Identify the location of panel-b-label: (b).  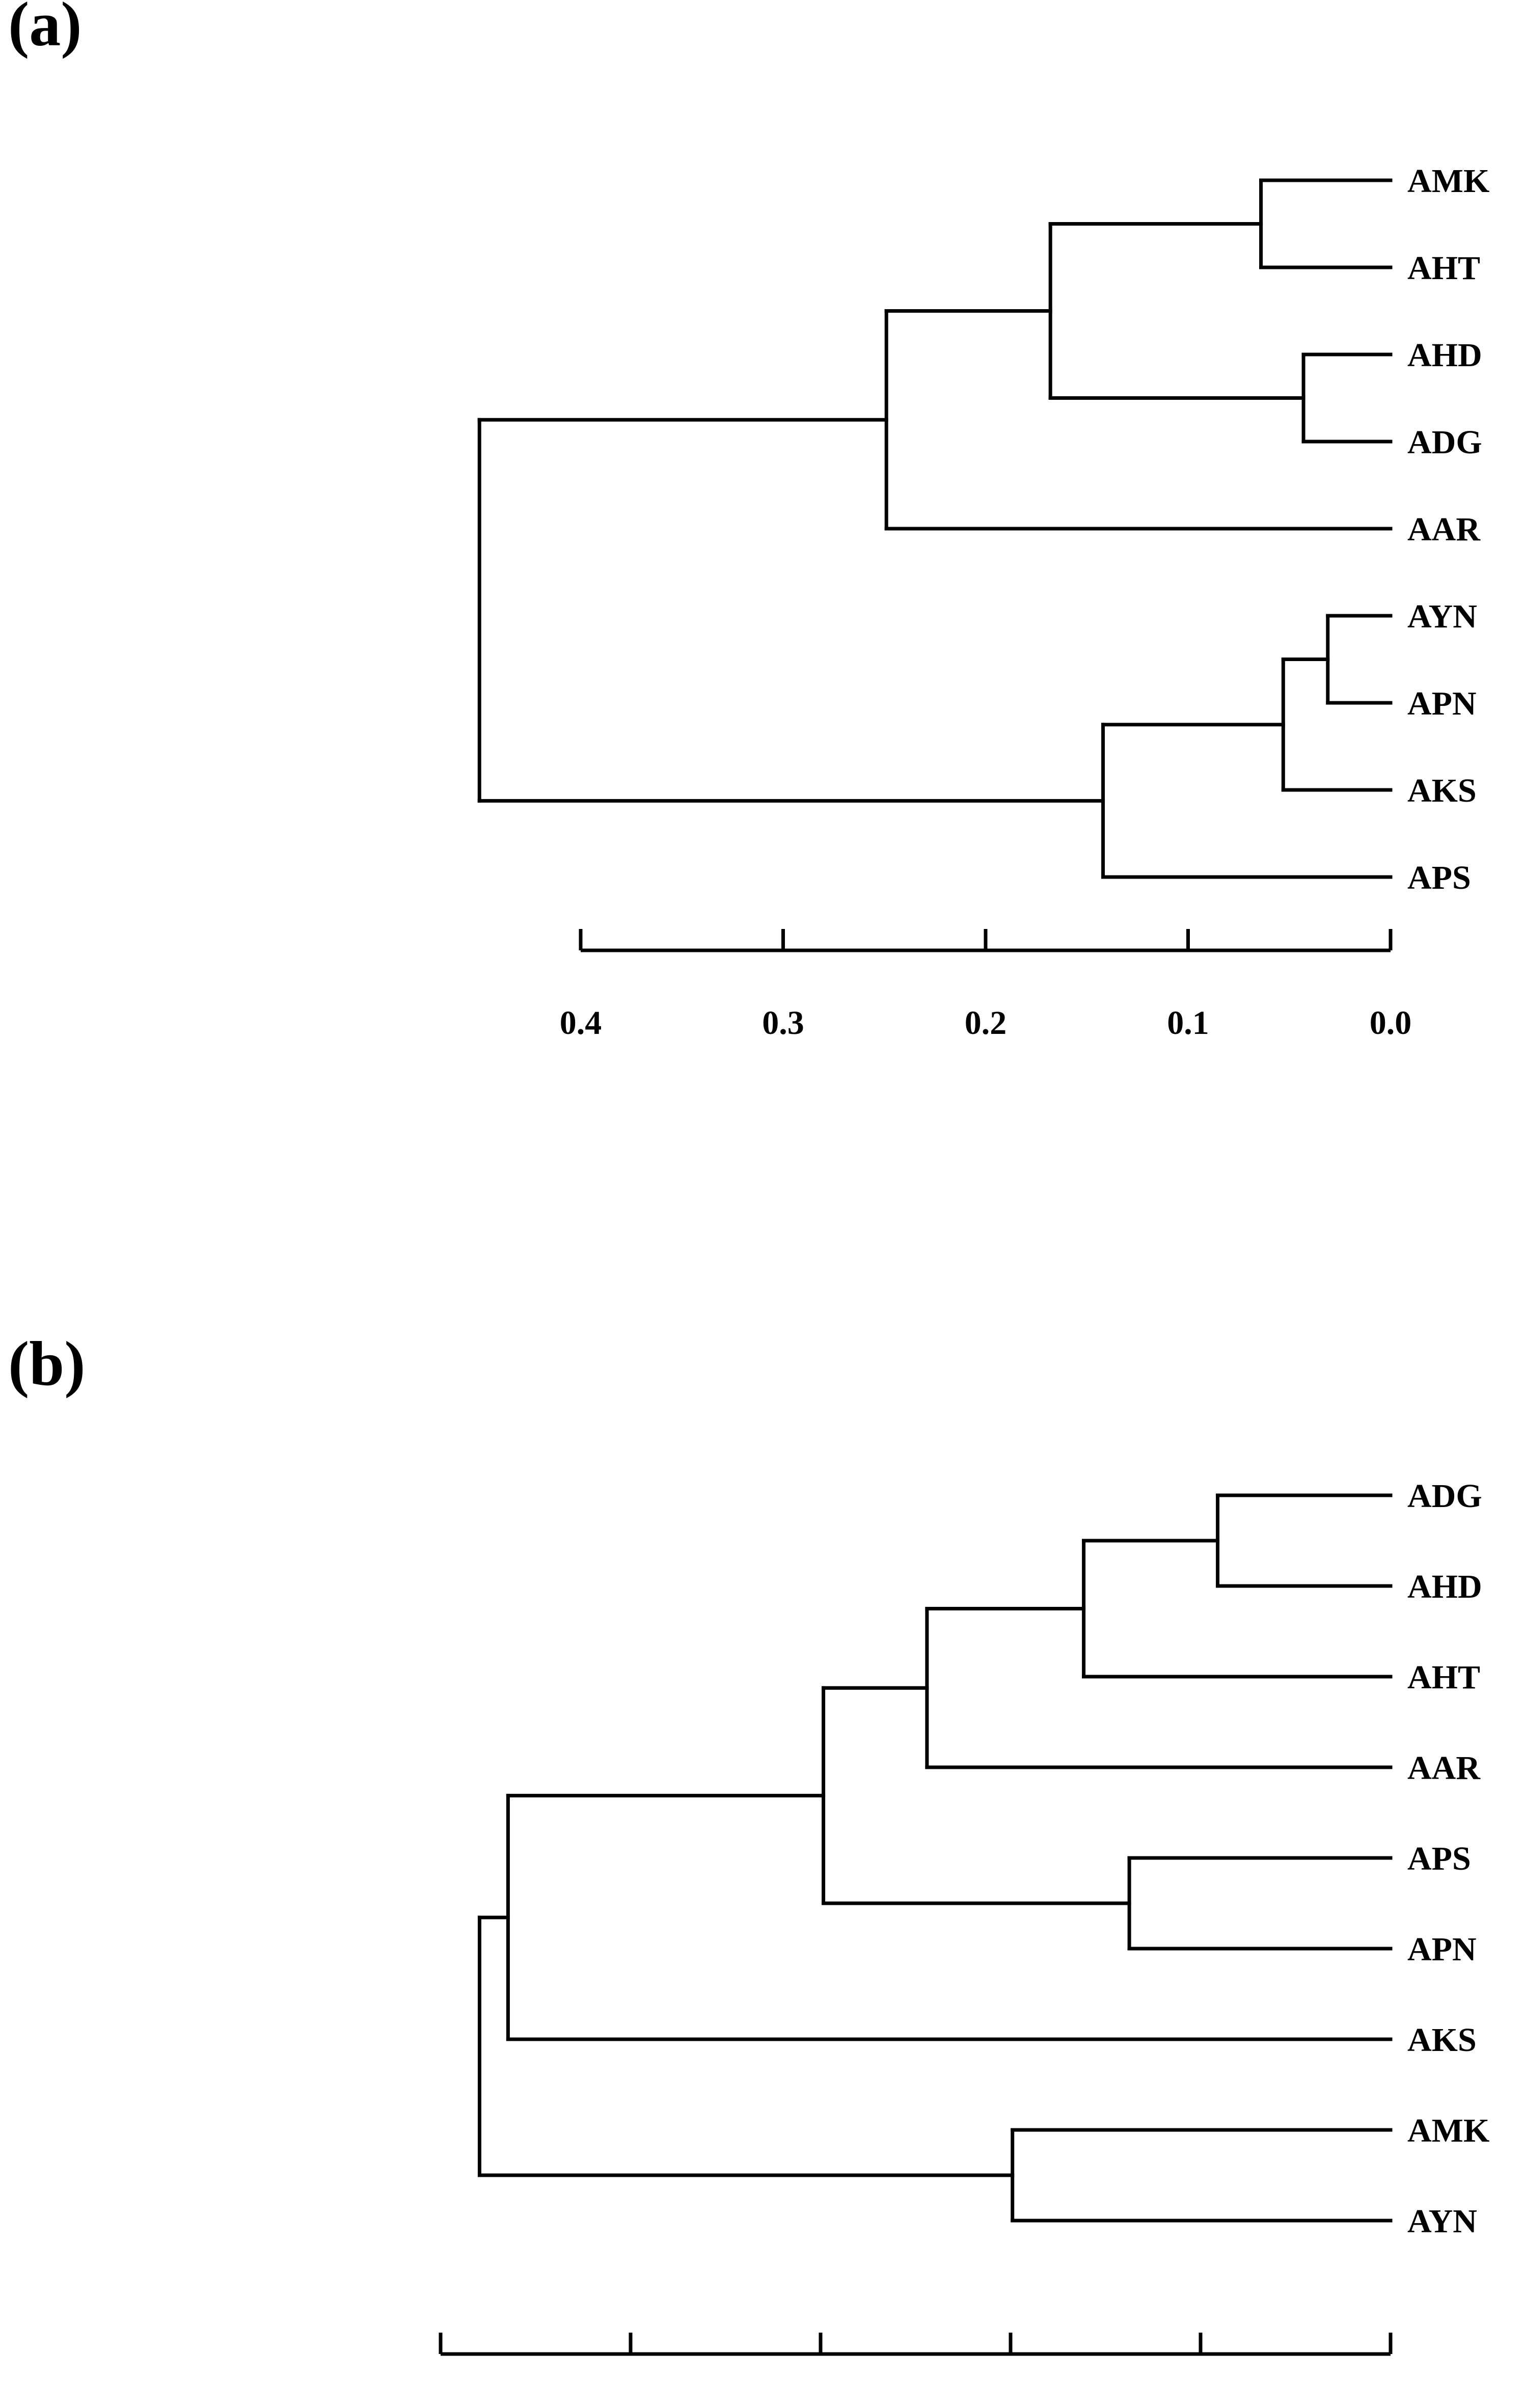
(47, 1364).